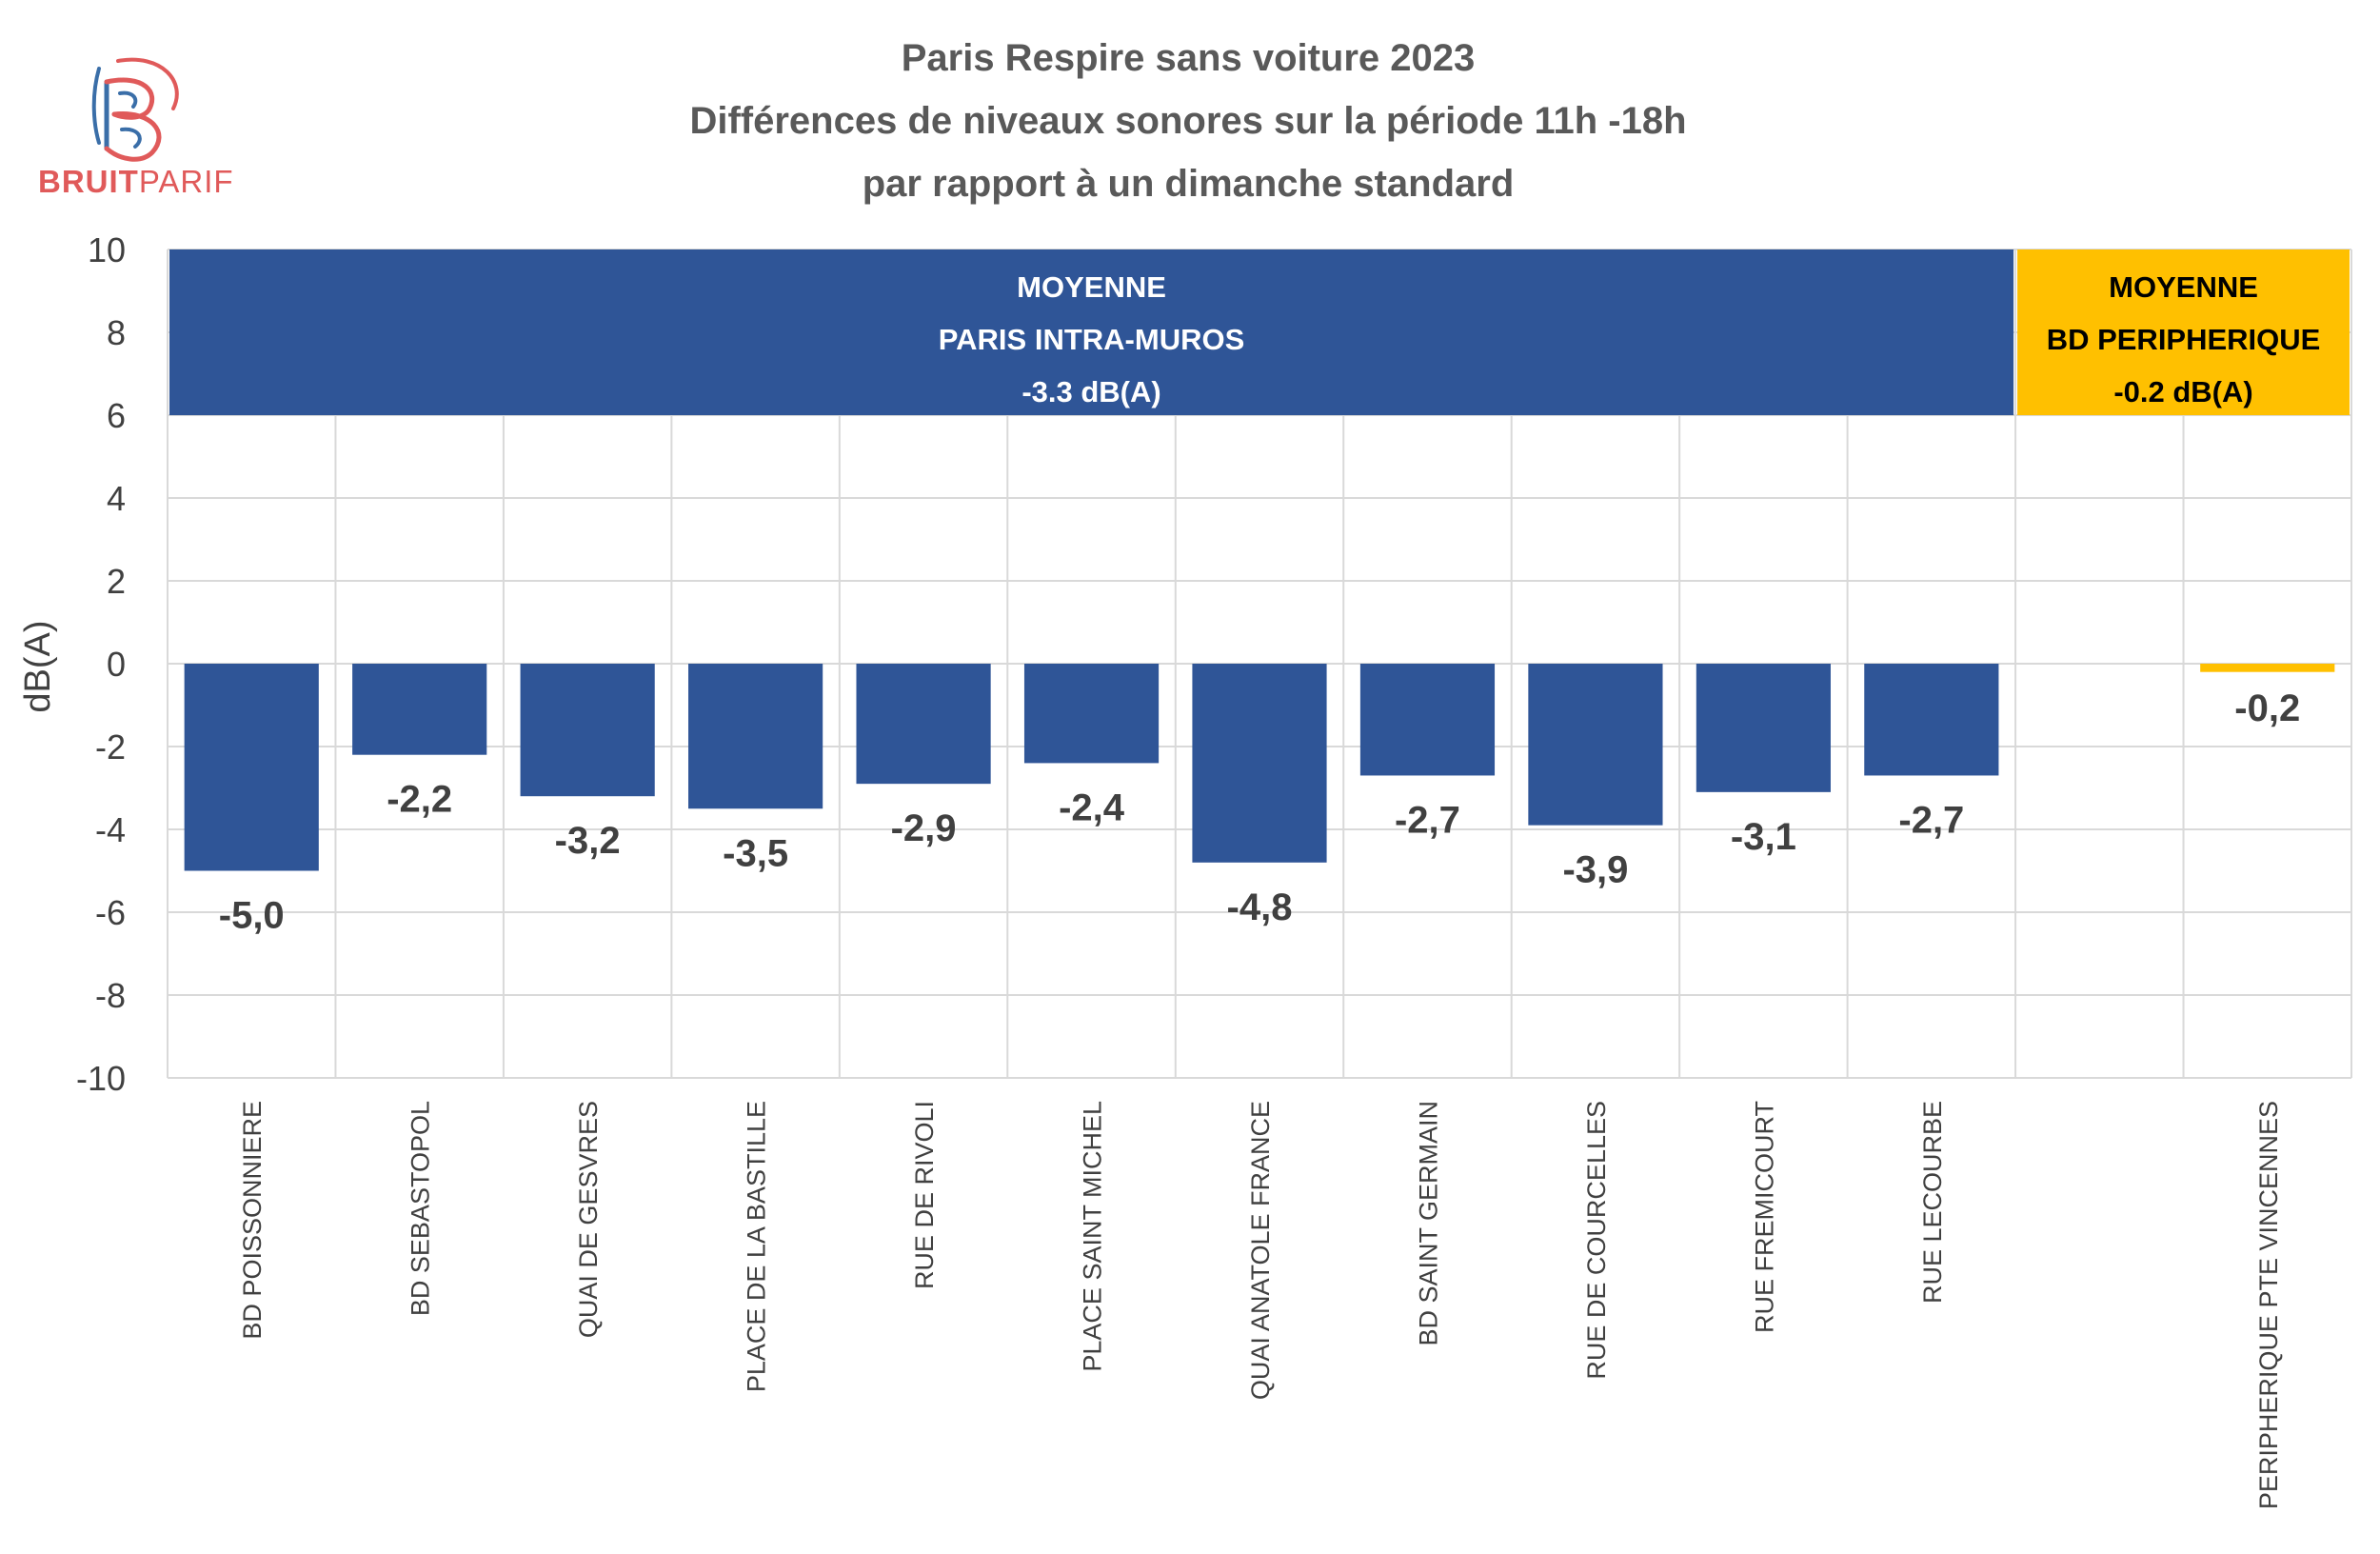 This screenshot has width=2380, height=1554. I want to click on y-tick-label: 4, so click(116, 498).